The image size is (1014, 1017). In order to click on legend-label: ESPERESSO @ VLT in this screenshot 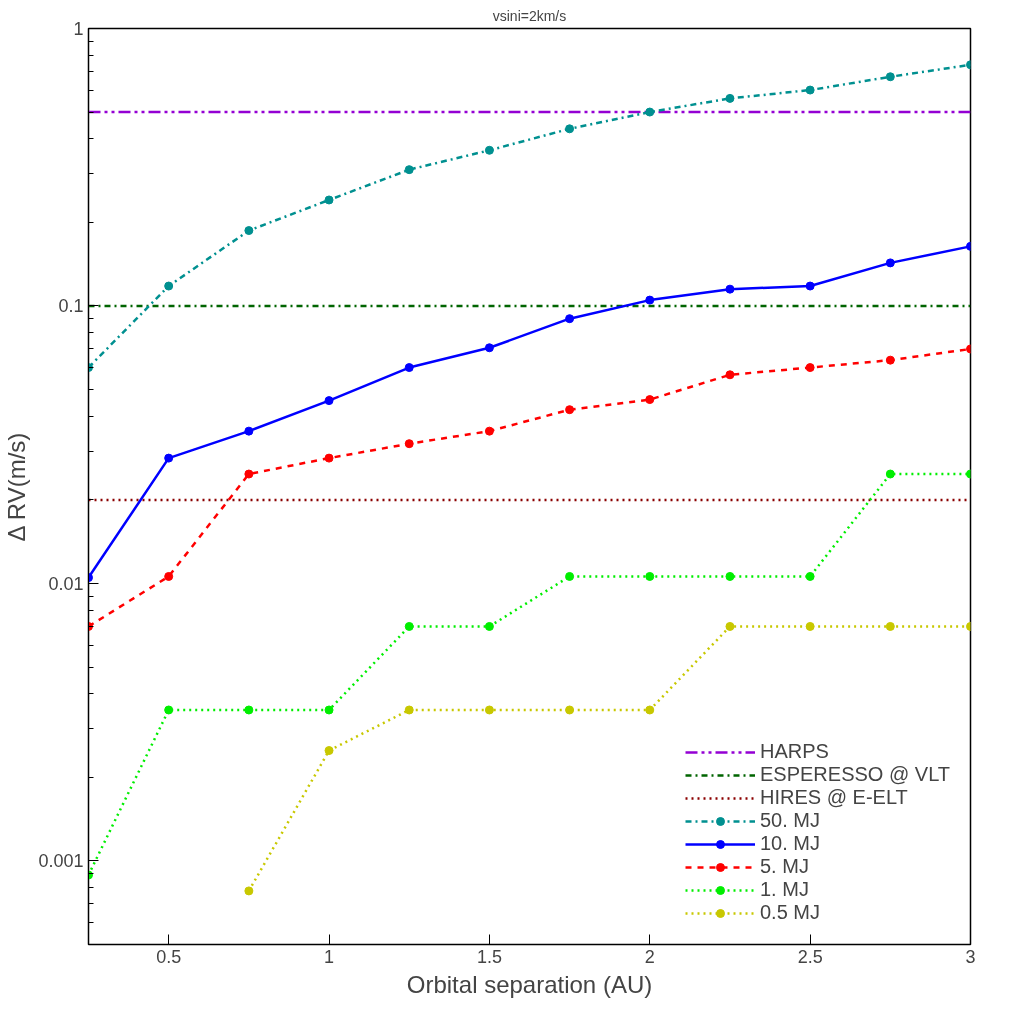, I will do `click(855, 774)`.